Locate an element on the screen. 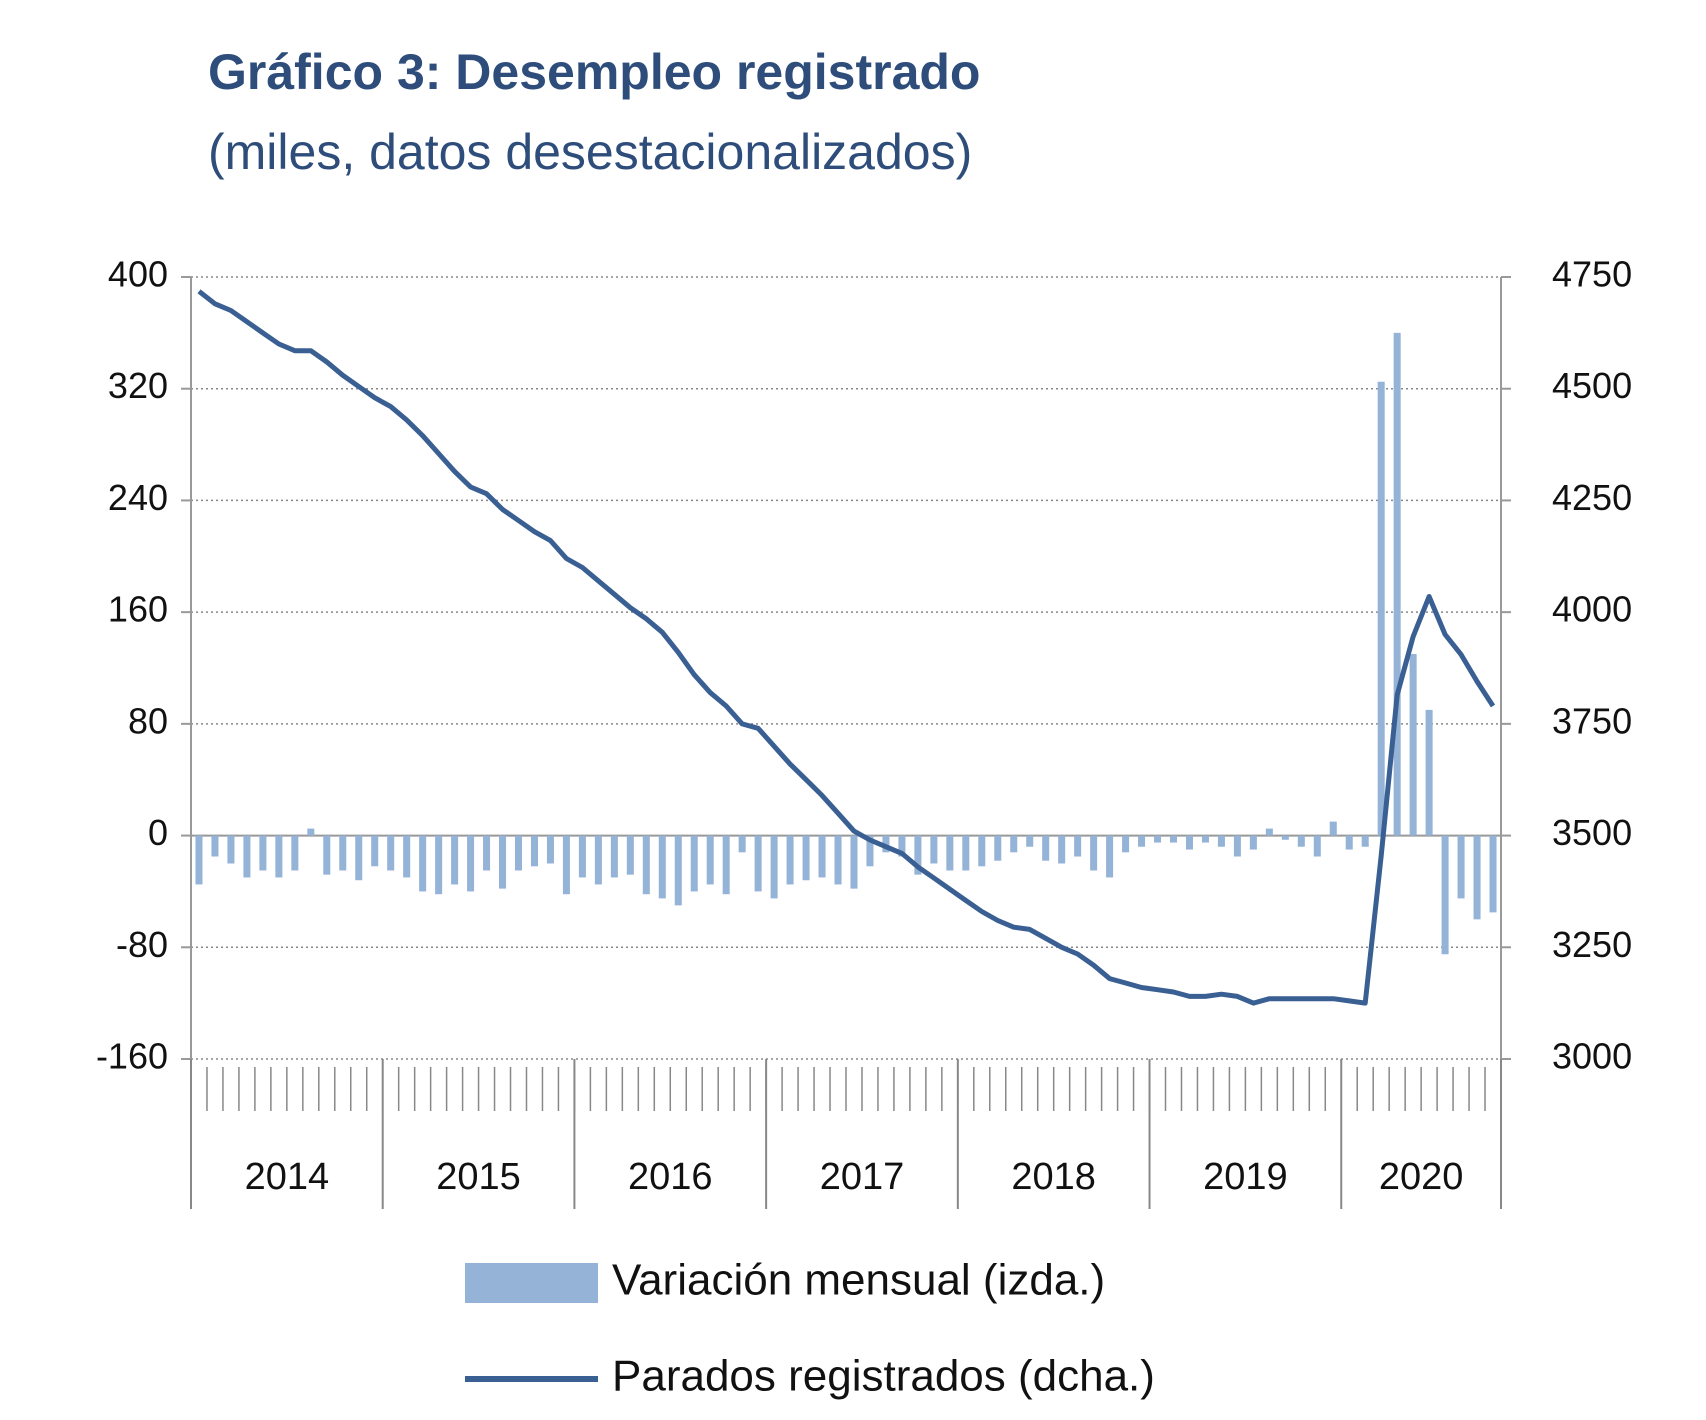 The width and height of the screenshot is (1706, 1420). y2-tick-label: 3250 is located at coordinates (1592, 944).